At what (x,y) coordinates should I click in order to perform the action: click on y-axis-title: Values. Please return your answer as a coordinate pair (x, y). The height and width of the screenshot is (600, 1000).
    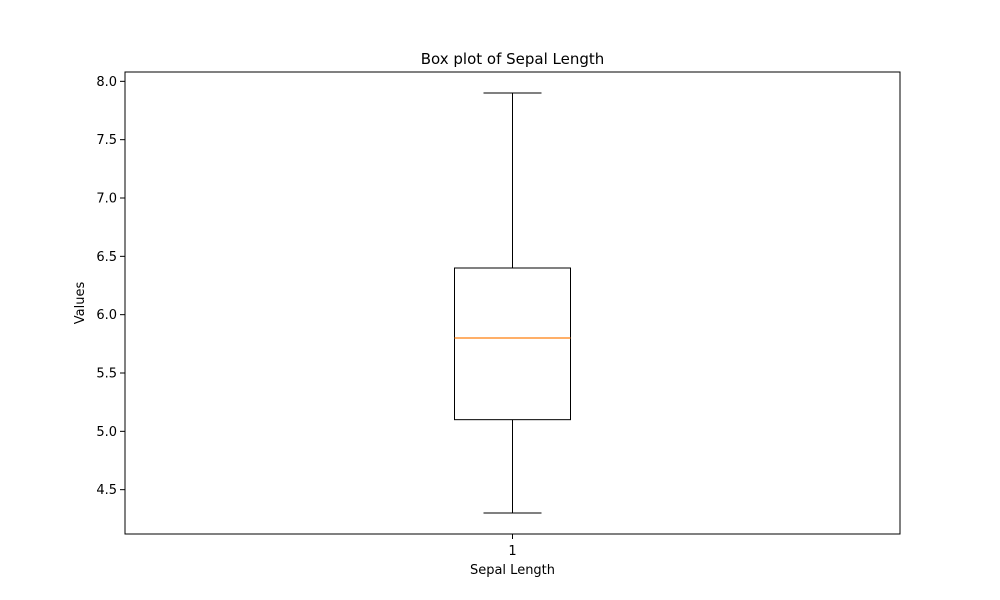
    Looking at the image, I should click on (80, 303).